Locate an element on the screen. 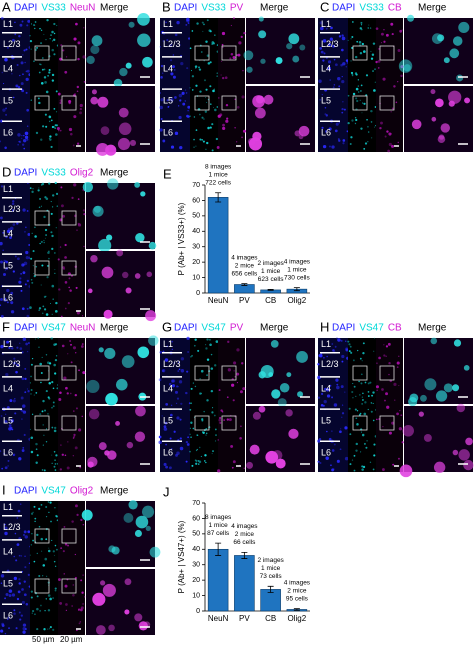 The width and height of the screenshot is (474, 647). error-bar is located at coordinates (270, 290).